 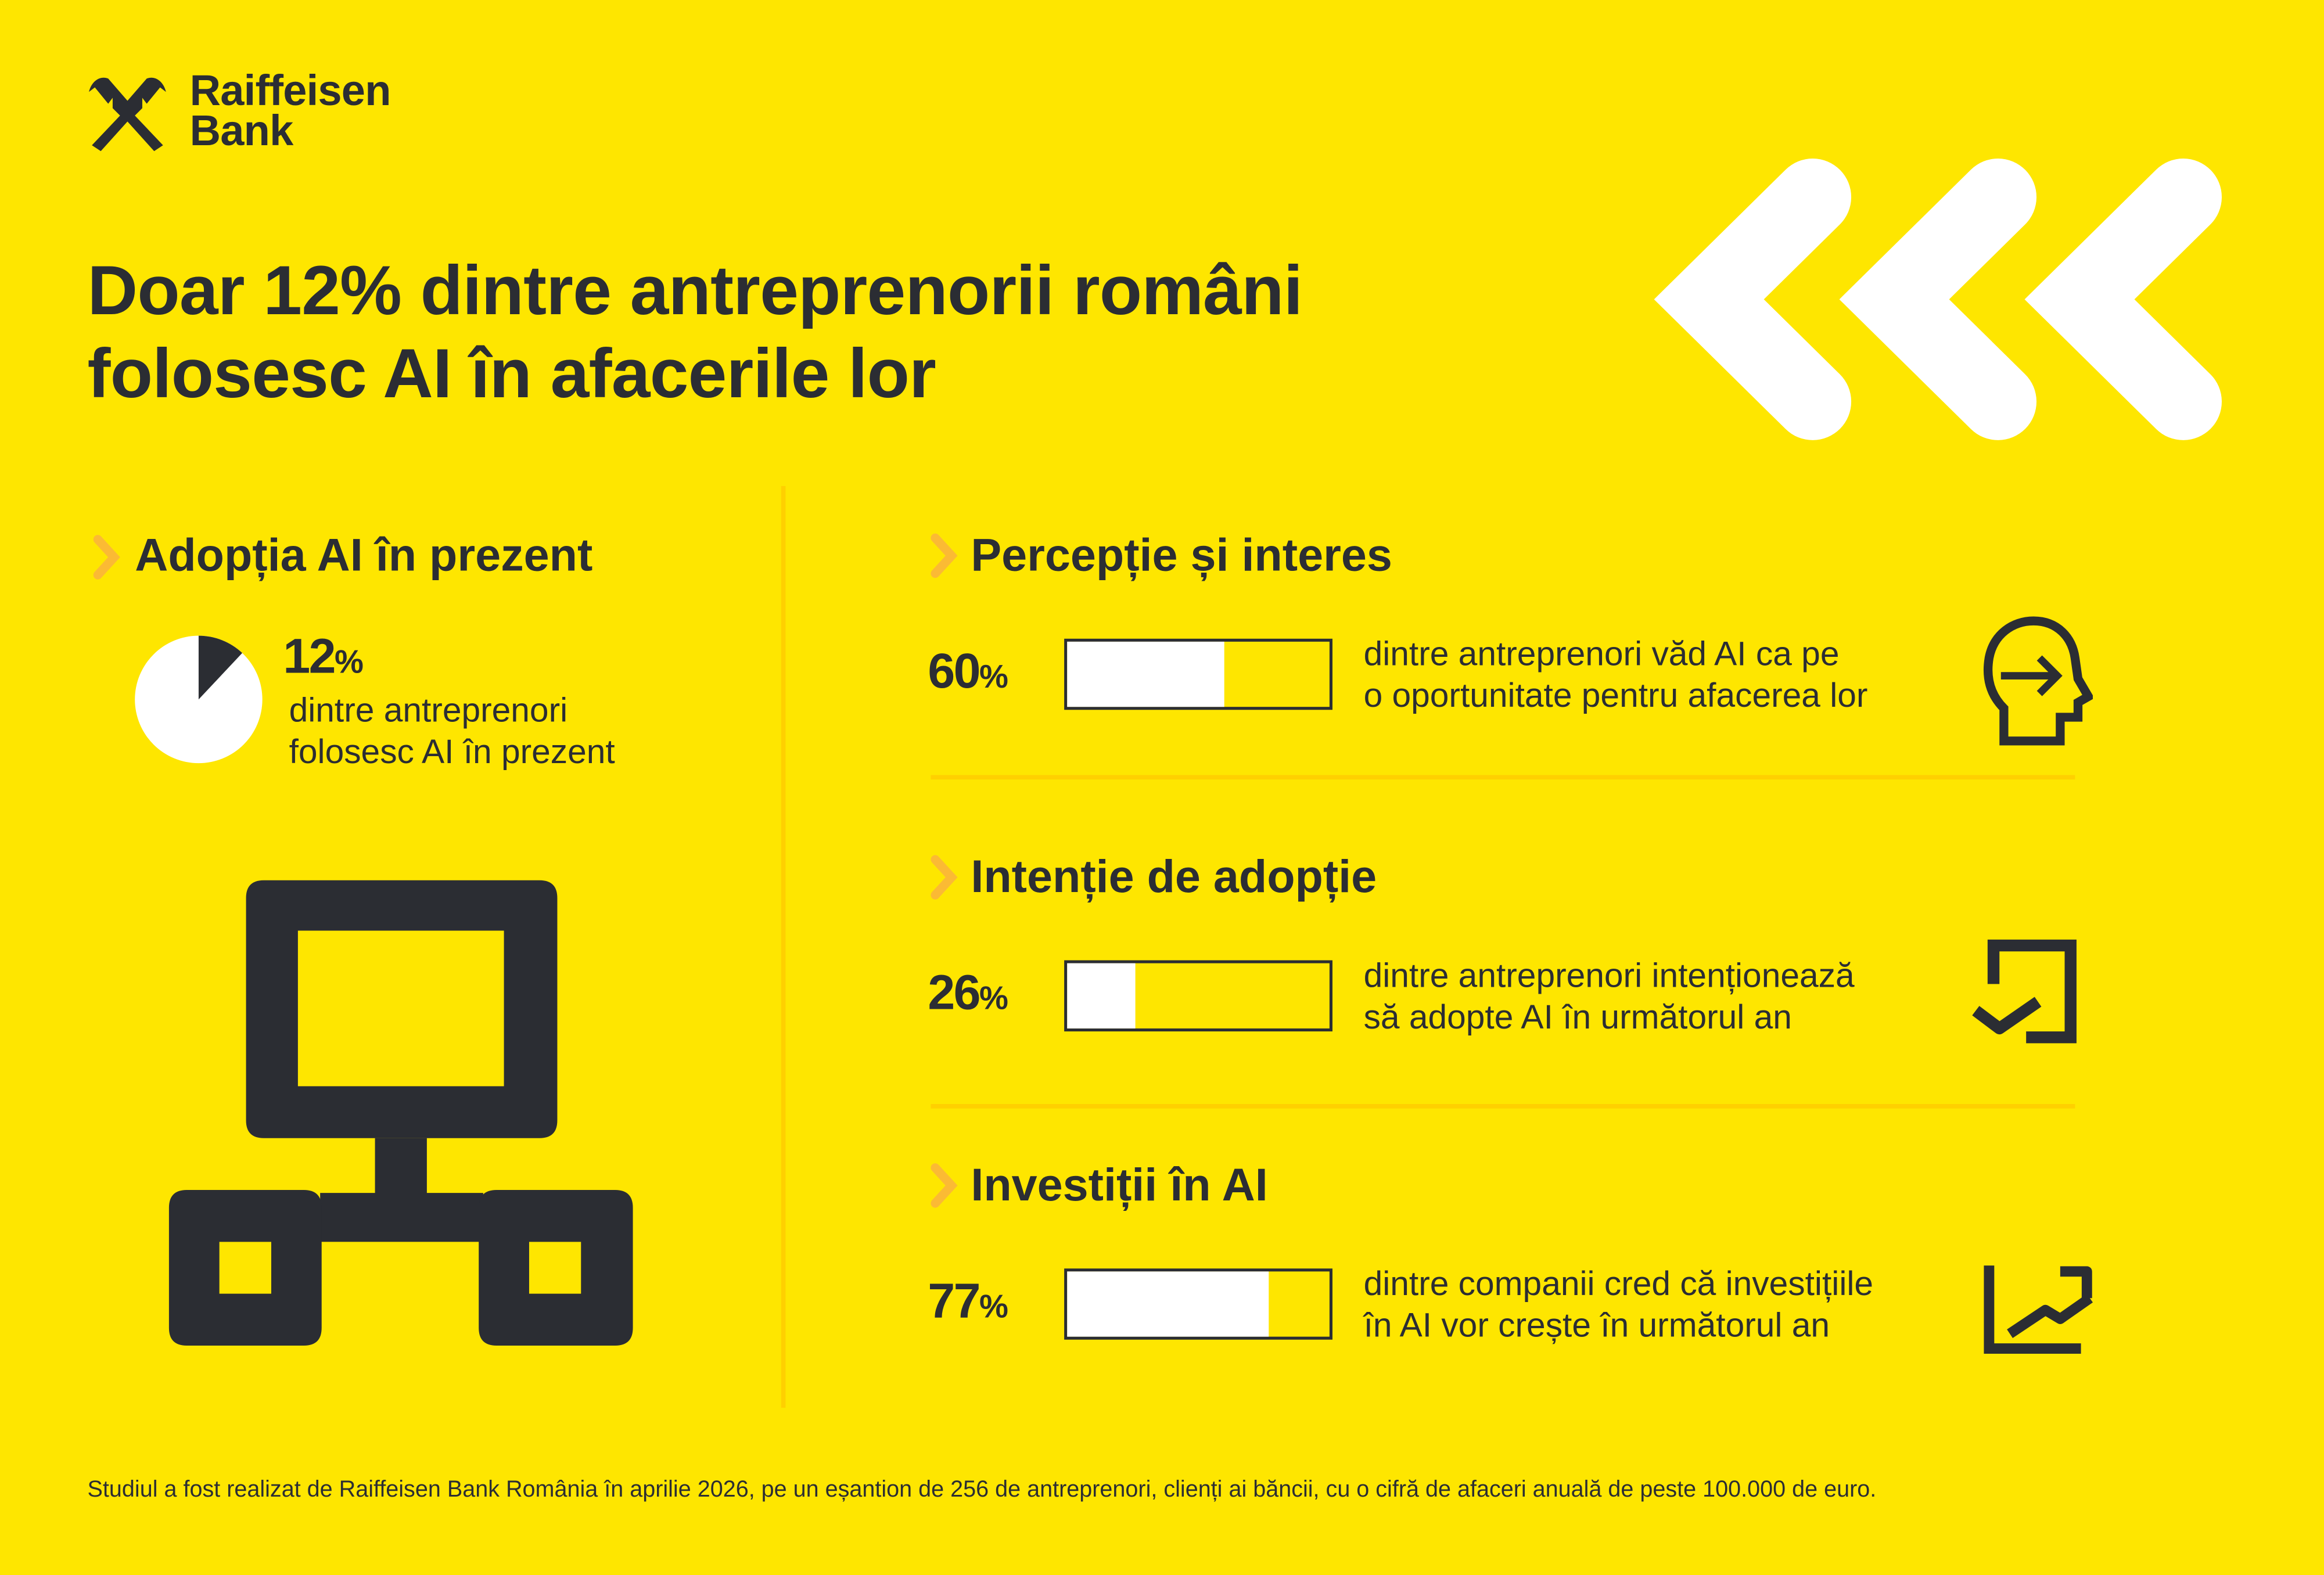 What do you see at coordinates (364, 554) in the screenshot?
I see `section-heading-adoption: Adopția AI în prezent` at bounding box center [364, 554].